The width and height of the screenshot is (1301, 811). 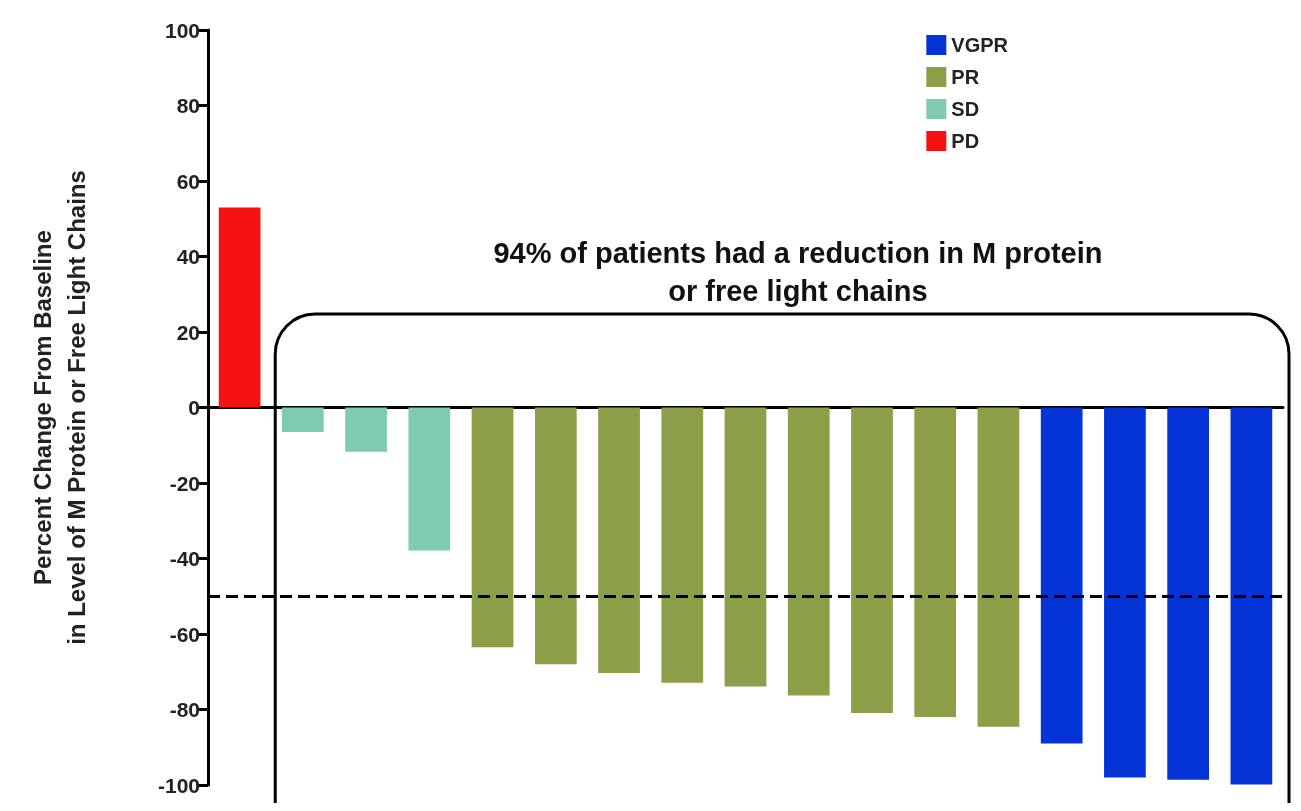 What do you see at coordinates (798, 272) in the screenshot?
I see `annotation: 94% of patients had a reduction in M protein or free light chains` at bounding box center [798, 272].